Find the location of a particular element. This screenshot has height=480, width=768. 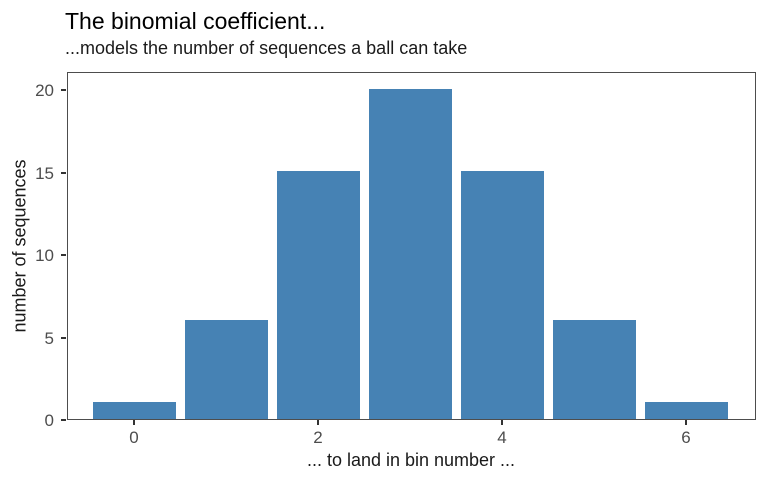

y-tick-label: 20 is located at coordinates (44, 90).